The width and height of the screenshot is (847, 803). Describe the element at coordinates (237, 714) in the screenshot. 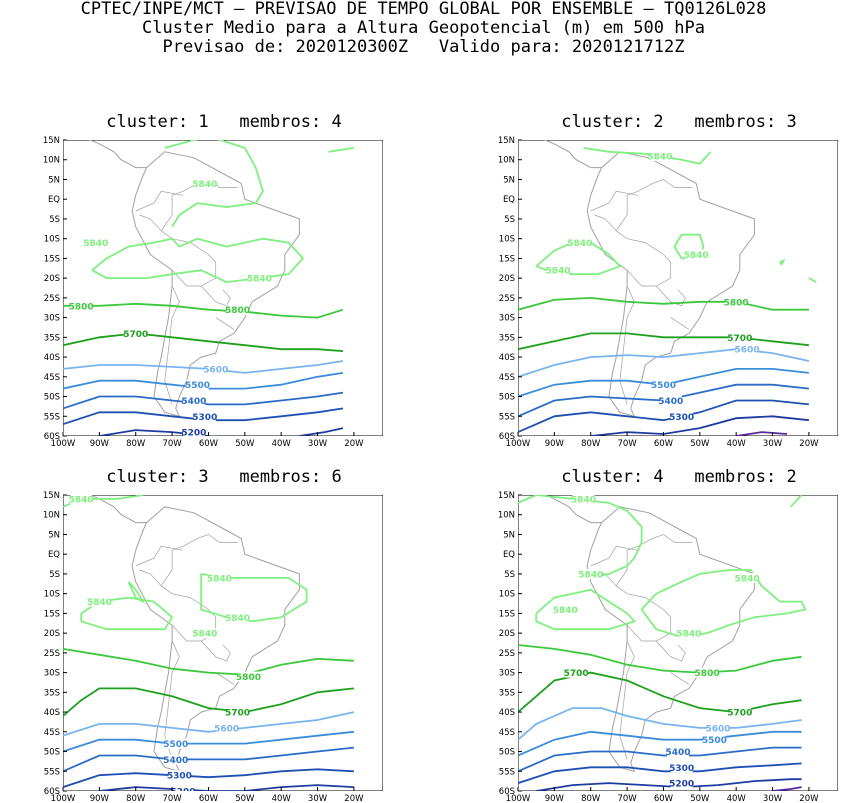

I see `contour-label-5700: 5700` at that location.